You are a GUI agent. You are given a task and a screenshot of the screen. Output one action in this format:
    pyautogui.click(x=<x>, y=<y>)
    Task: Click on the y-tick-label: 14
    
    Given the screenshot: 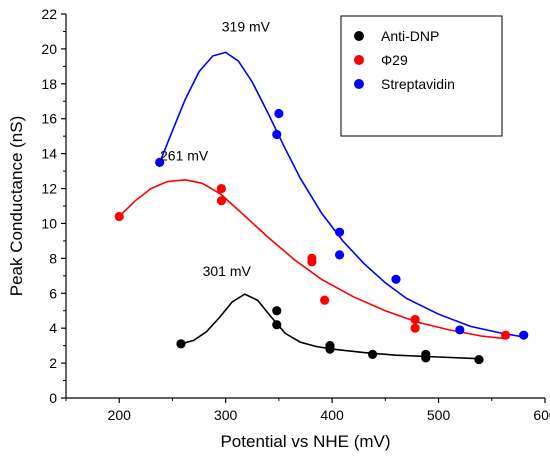 What is the action you would take?
    pyautogui.click(x=49, y=154)
    